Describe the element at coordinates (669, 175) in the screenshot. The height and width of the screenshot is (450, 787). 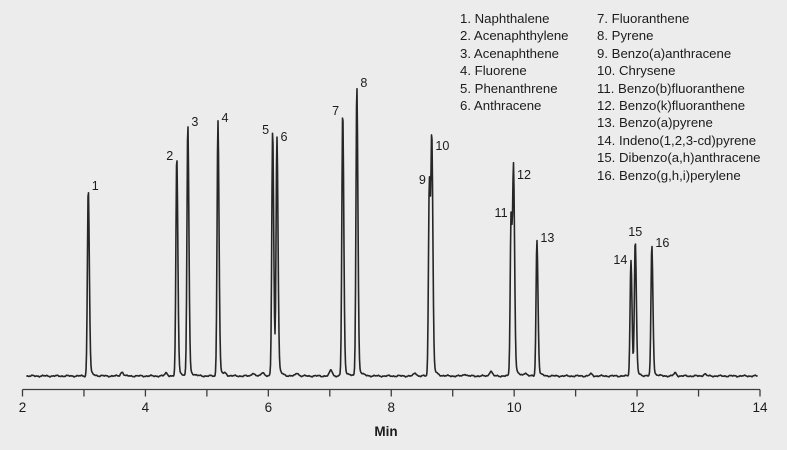
I see `legend-item-16: 16. Benzo(g,h,i)perylene` at that location.